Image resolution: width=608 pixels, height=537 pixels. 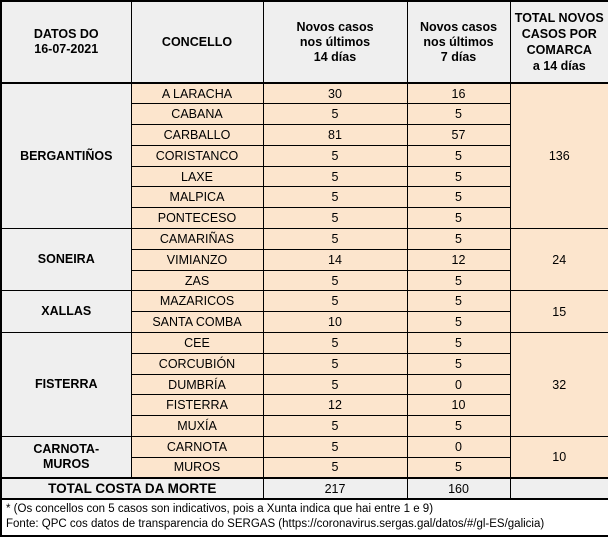 I want to click on total-empty-cell, so click(x=558, y=488).